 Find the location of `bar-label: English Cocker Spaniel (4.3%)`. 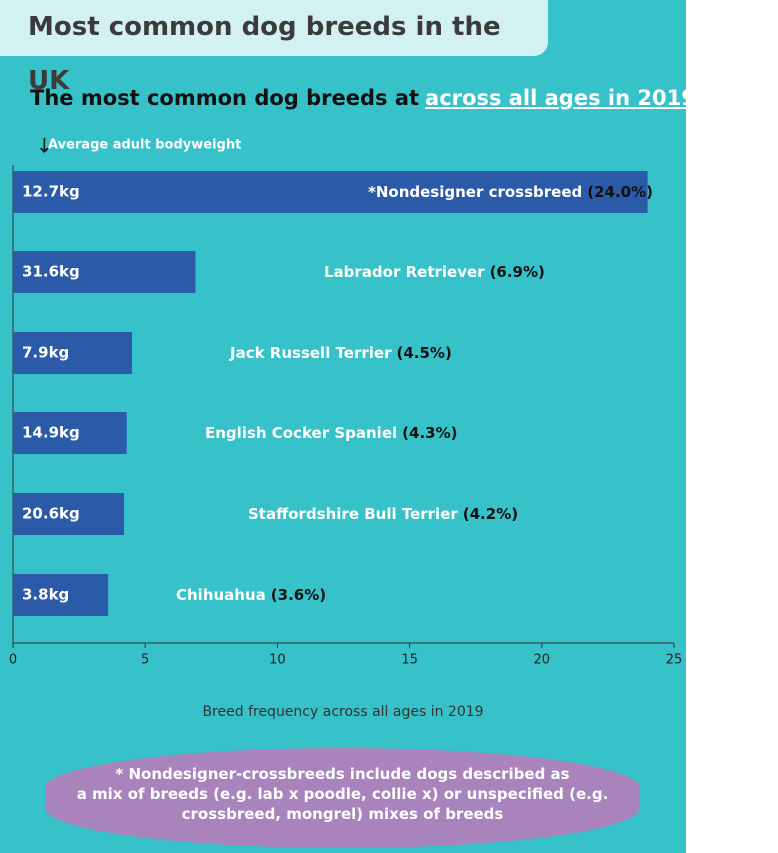

bar-label: English Cocker Spaniel (4.3%) is located at coordinates (331, 433).